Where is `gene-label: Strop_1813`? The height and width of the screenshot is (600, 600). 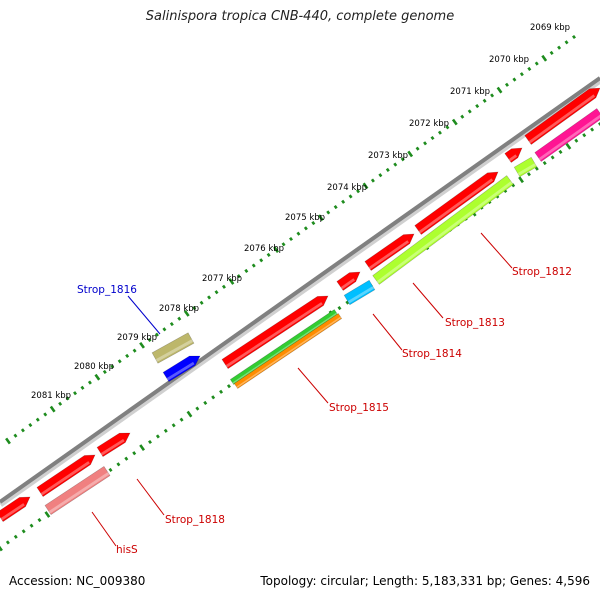 gene-label: Strop_1813 is located at coordinates (475, 323).